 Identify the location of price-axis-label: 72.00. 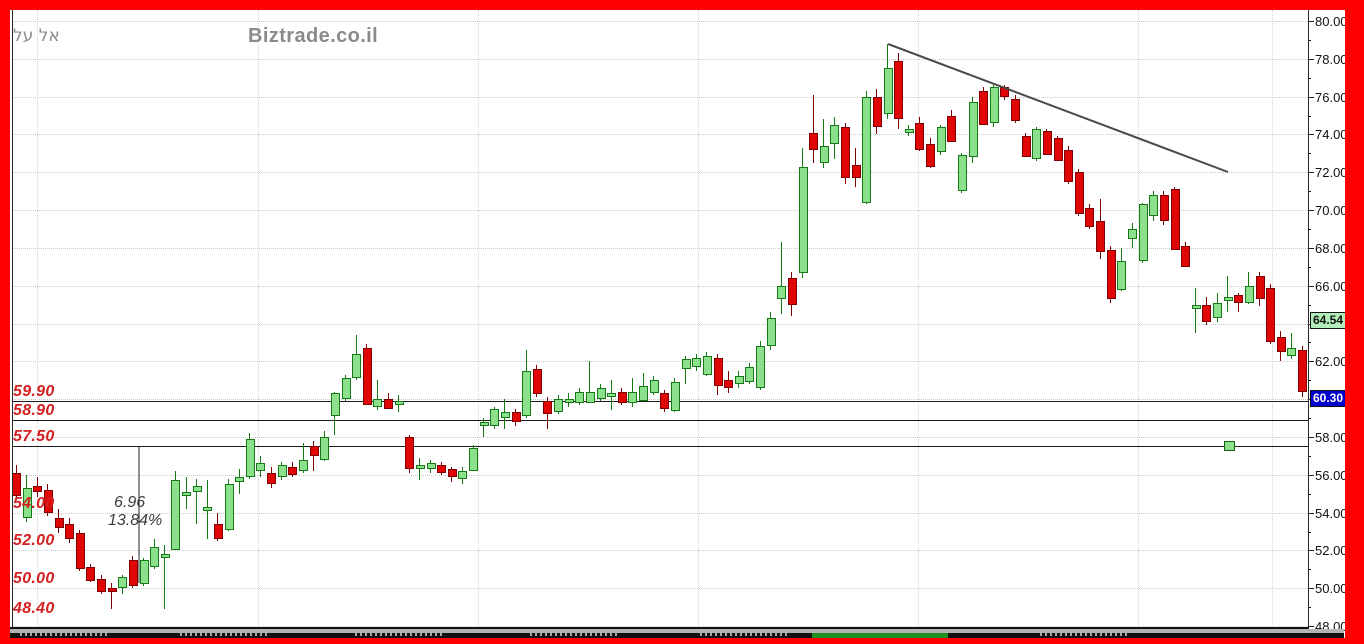
(1331, 173).